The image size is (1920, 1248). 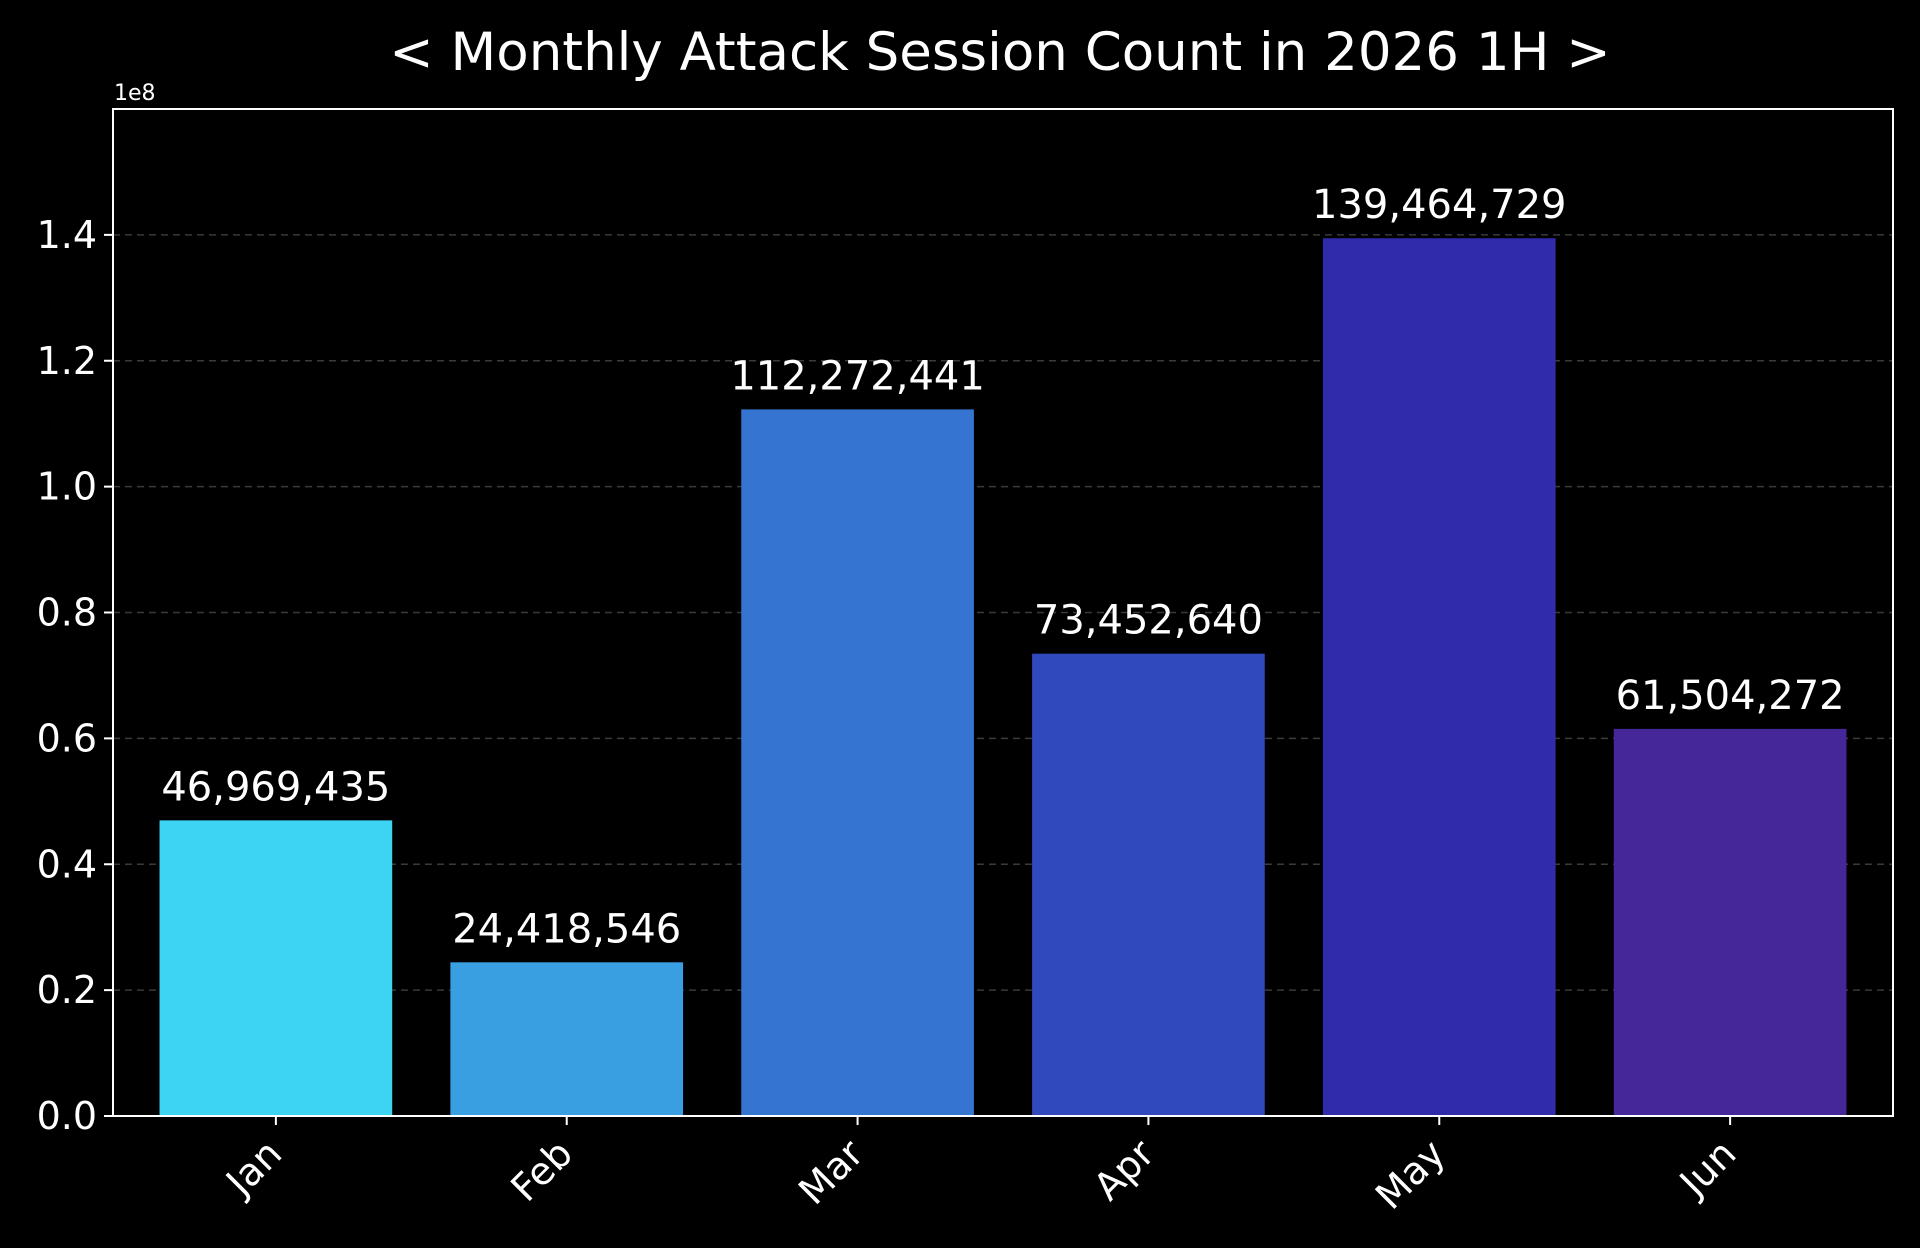 What do you see at coordinates (1410, 1174) in the screenshot?
I see `x-tick-label-may: May` at bounding box center [1410, 1174].